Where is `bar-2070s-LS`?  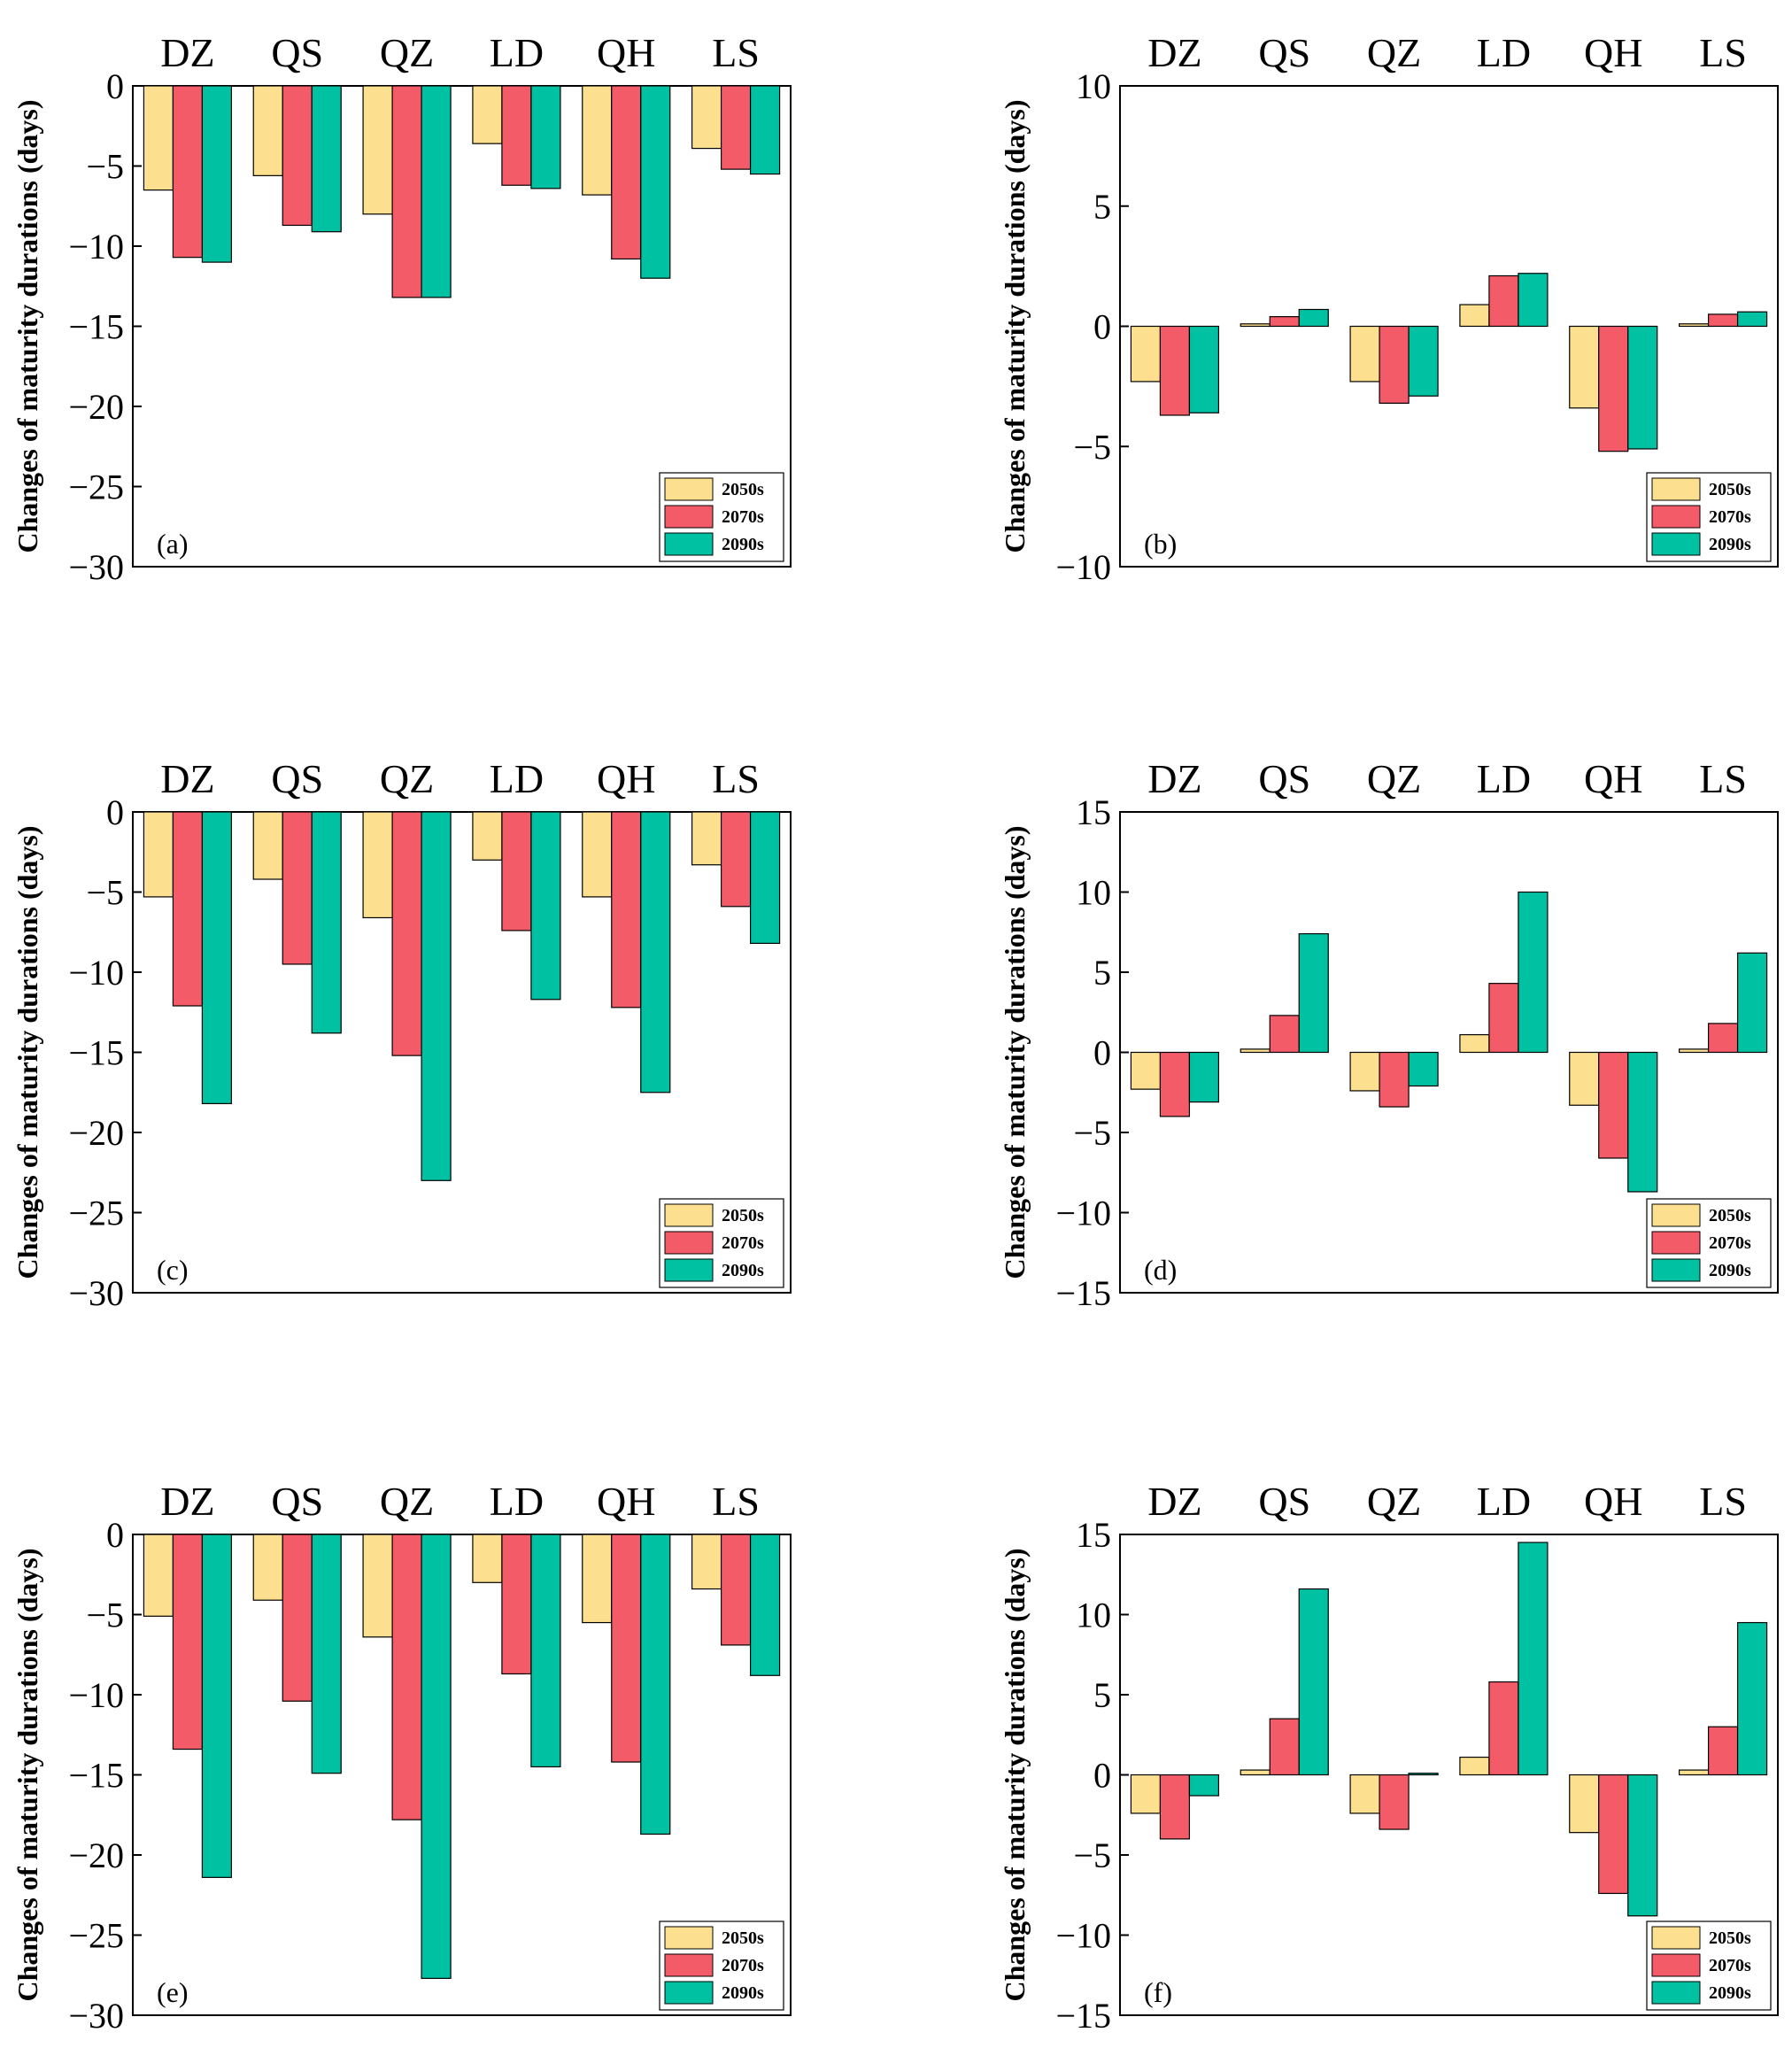 bar-2070s-LS is located at coordinates (1723, 1751).